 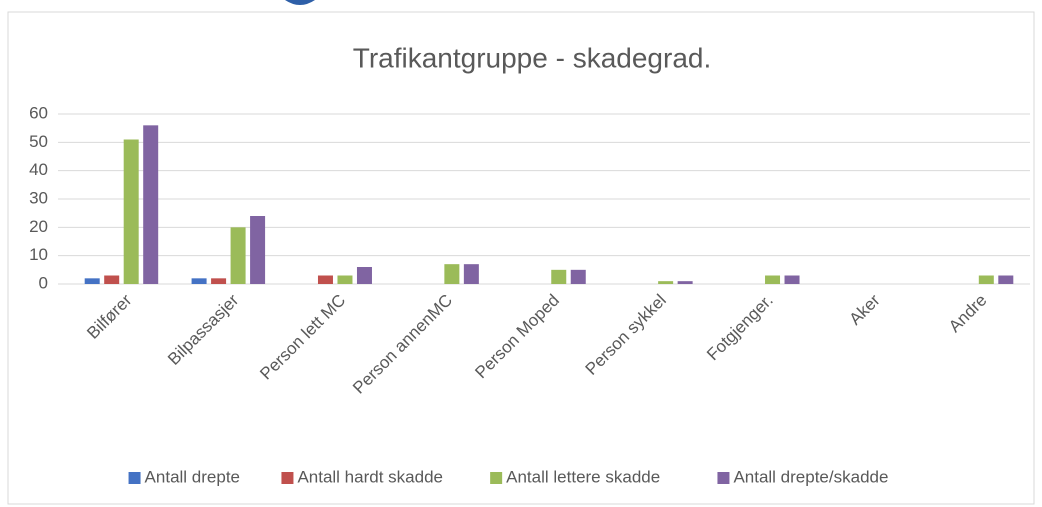 What do you see at coordinates (532, 57) in the screenshot?
I see `chart-title: Trafikantgruppe - skadegrad.` at bounding box center [532, 57].